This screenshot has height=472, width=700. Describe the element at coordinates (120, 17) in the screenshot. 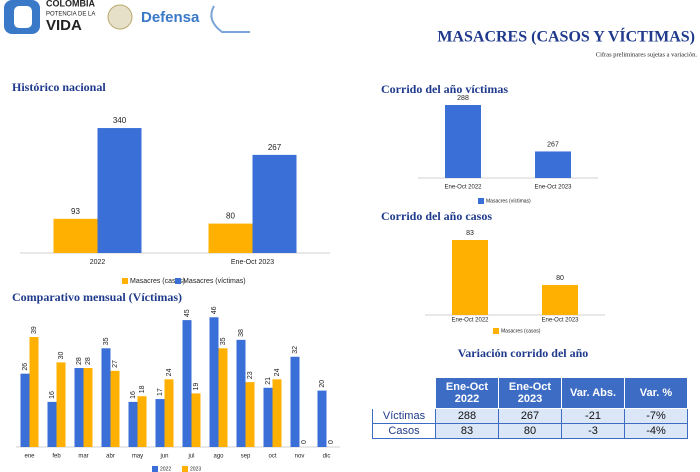

I see `shield-icon` at that location.